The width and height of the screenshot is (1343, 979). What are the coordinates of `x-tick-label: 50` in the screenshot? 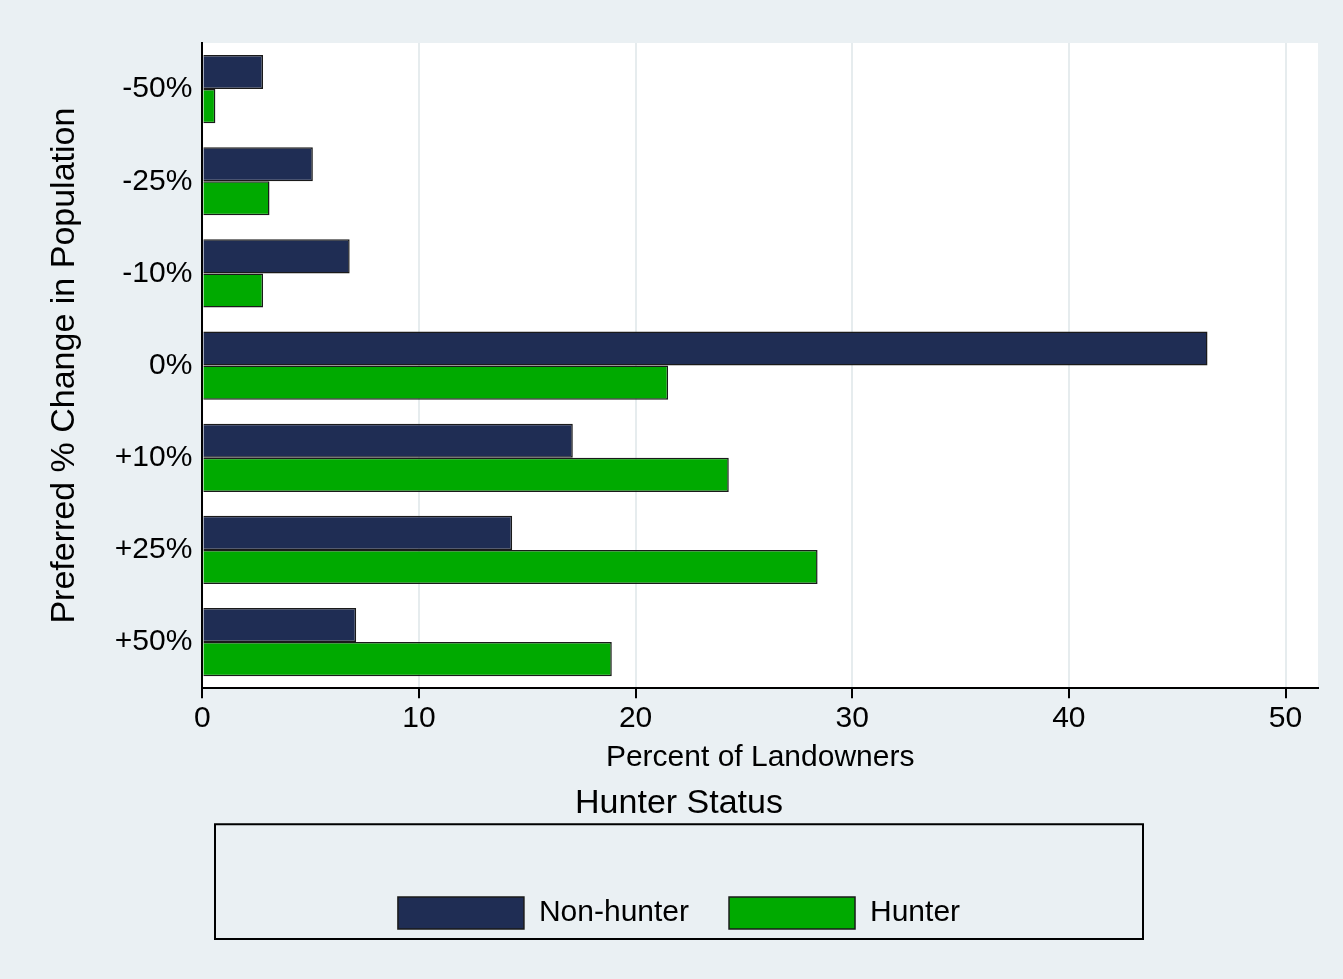 It's located at (1285, 717).